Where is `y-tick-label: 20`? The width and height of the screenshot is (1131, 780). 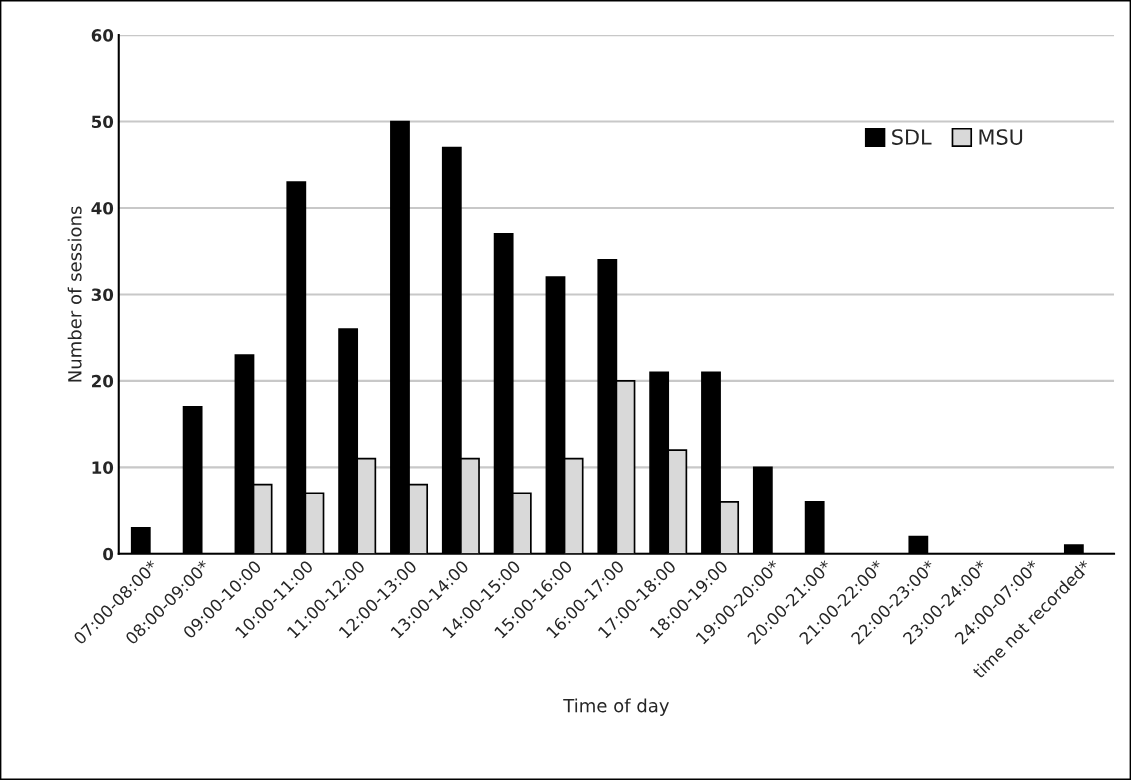
y-tick-label: 20 is located at coordinates (103, 381).